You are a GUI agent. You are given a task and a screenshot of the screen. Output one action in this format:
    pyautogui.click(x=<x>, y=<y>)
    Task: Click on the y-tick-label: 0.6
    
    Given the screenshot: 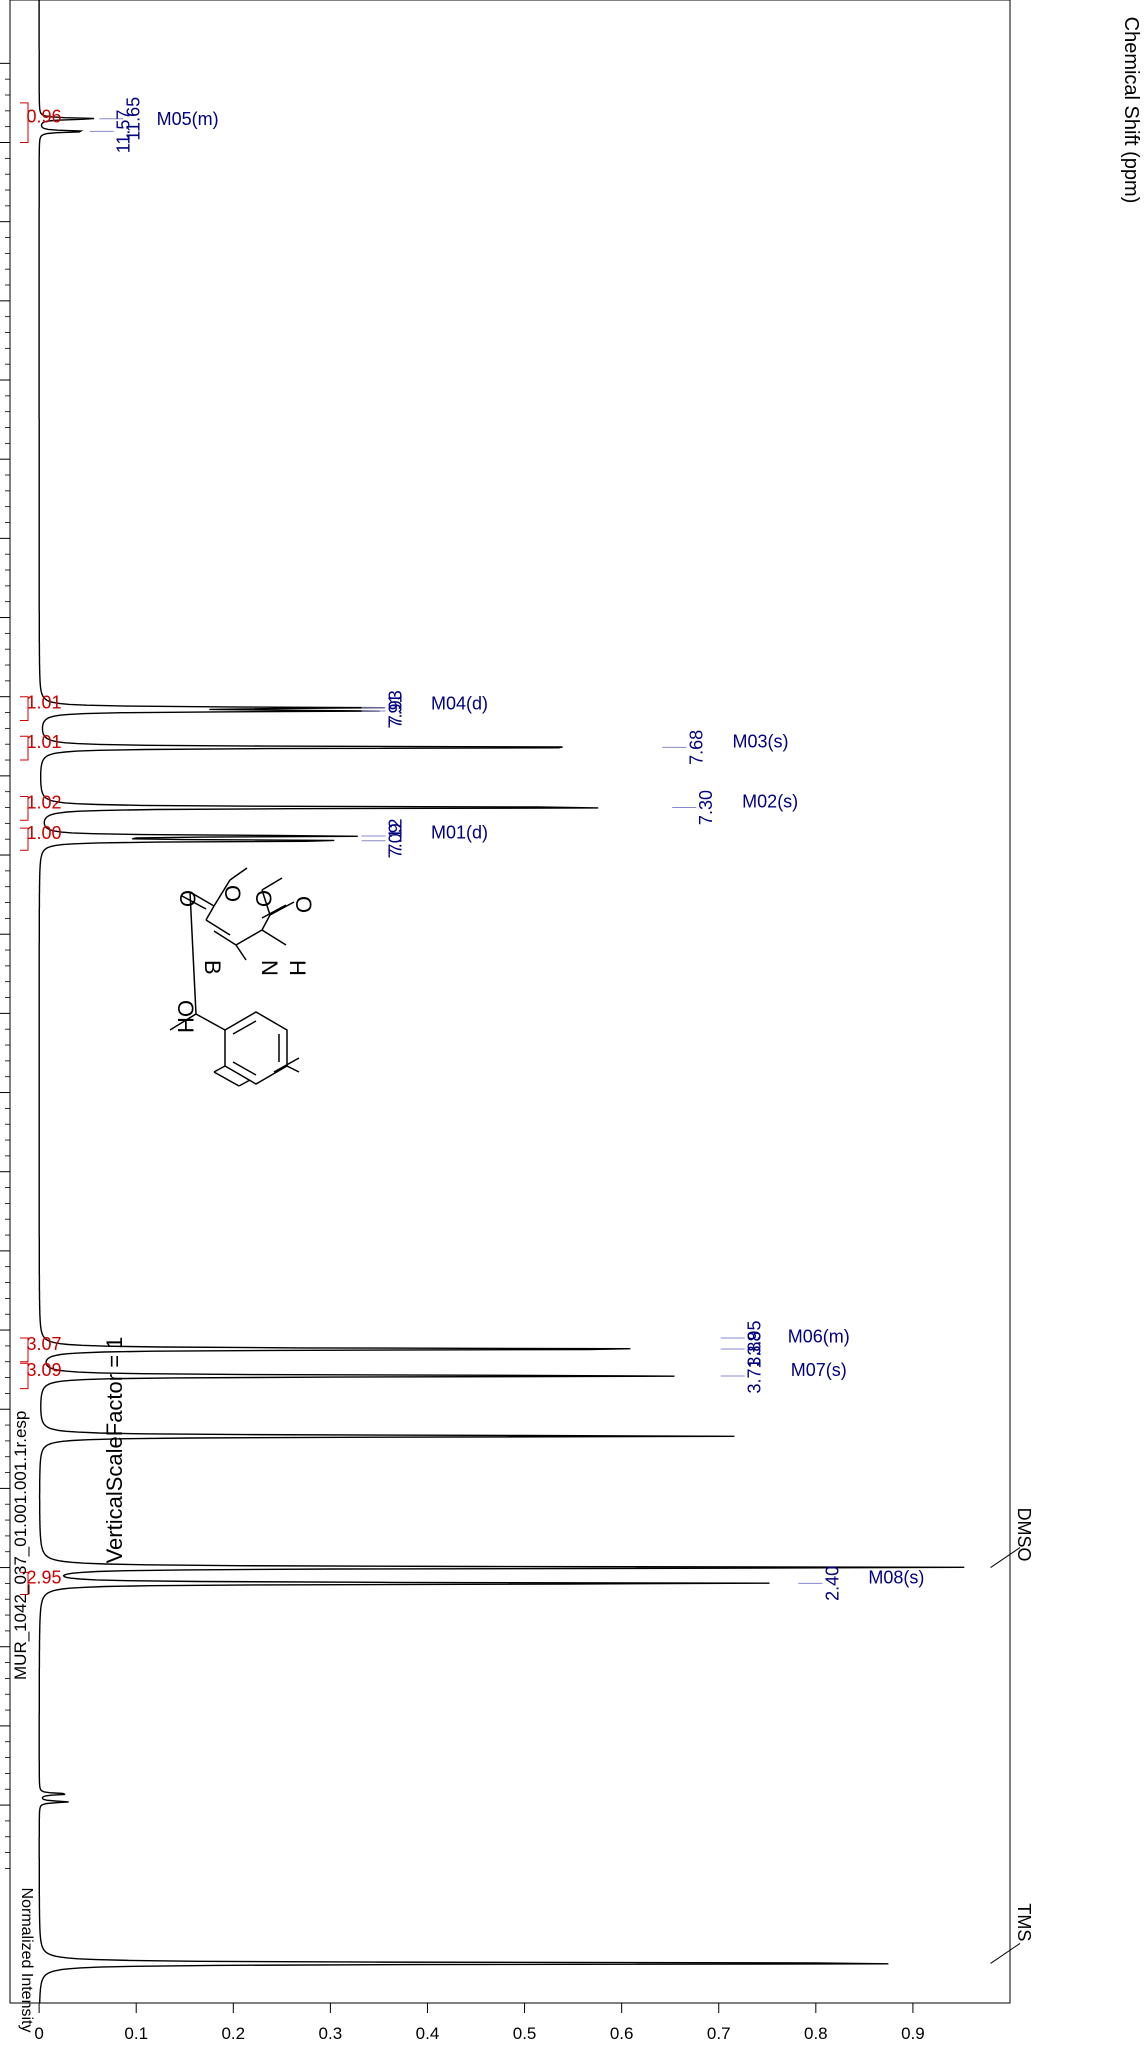 What is the action you would take?
    pyautogui.click(x=622, y=2033)
    